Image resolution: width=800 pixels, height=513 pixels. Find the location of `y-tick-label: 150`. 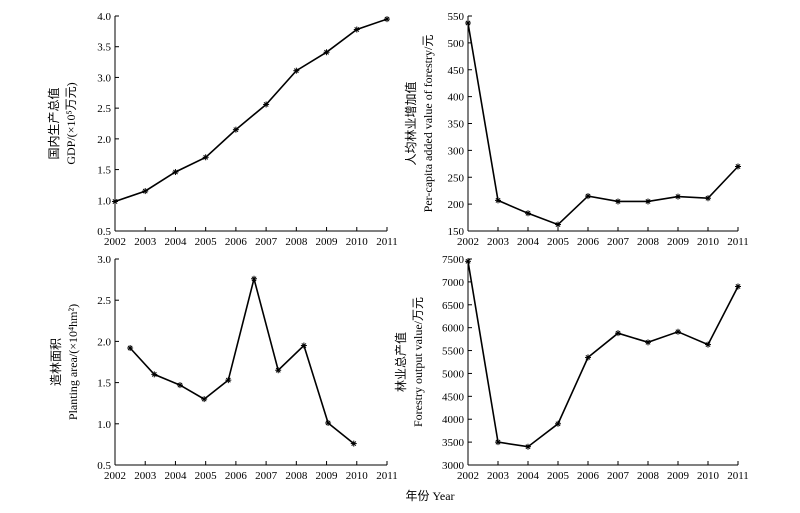

y-tick-label: 150 is located at coordinates (456, 232).